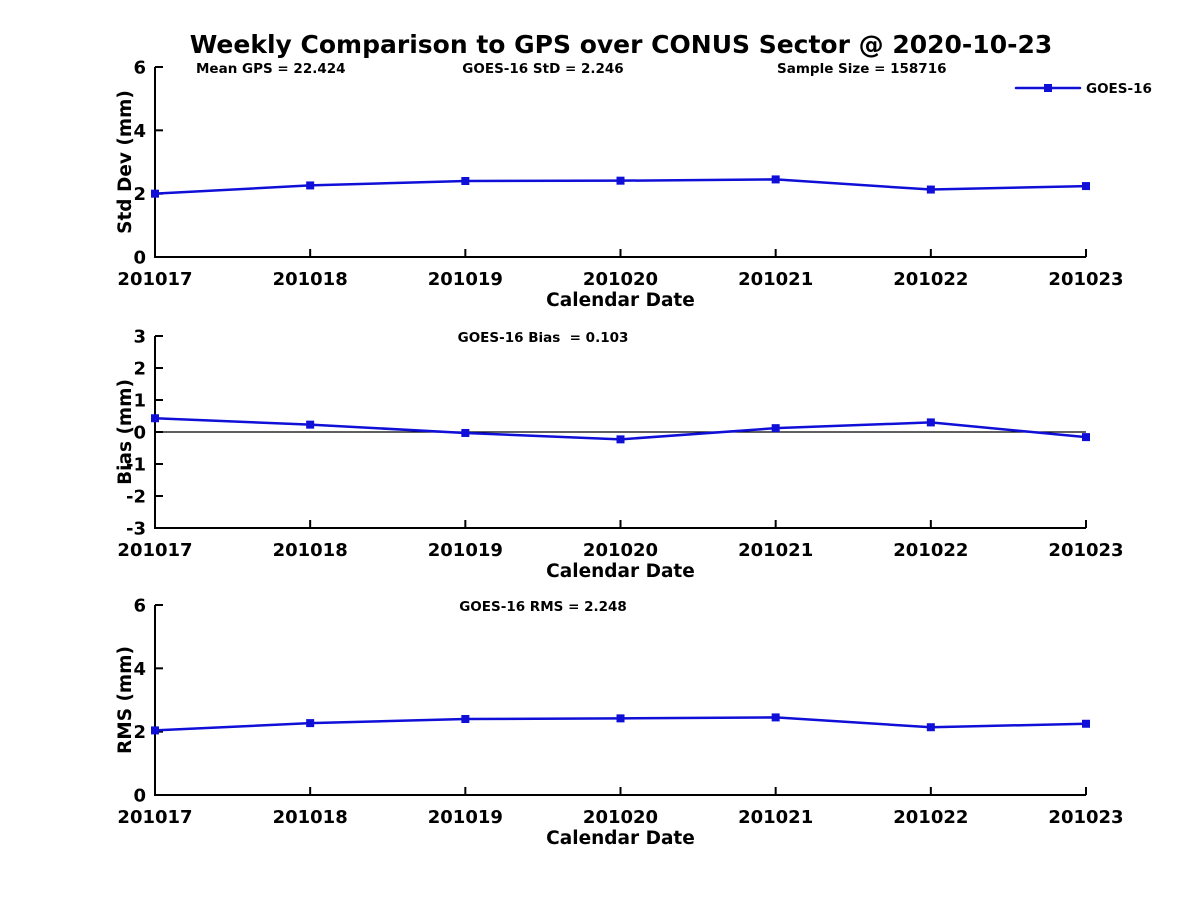 This screenshot has height=900, width=1200. What do you see at coordinates (1119, 89) in the screenshot?
I see `legend-label: GOES-16` at bounding box center [1119, 89].